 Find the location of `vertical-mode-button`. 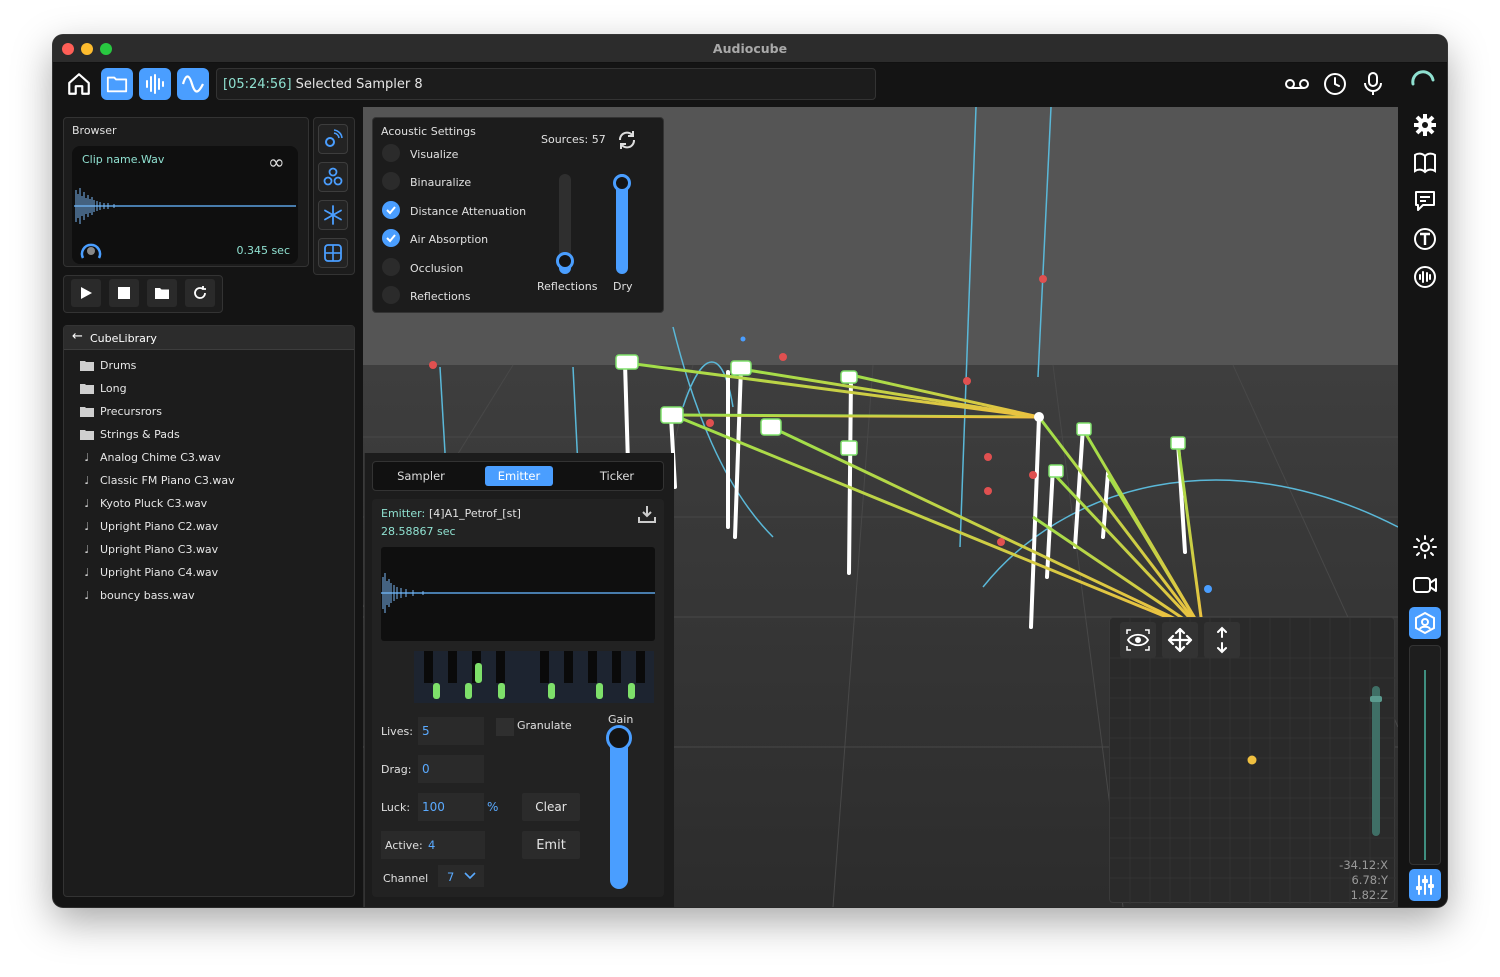

vertical-mode-button is located at coordinates (1222, 640).